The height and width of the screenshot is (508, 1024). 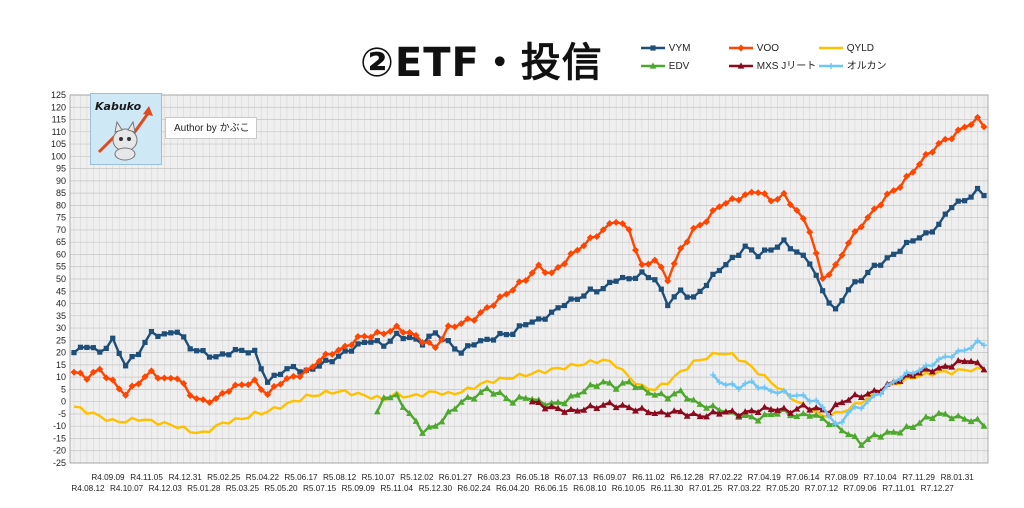 What do you see at coordinates (61, 193) in the screenshot?
I see `y-tick-label: 85` at bounding box center [61, 193].